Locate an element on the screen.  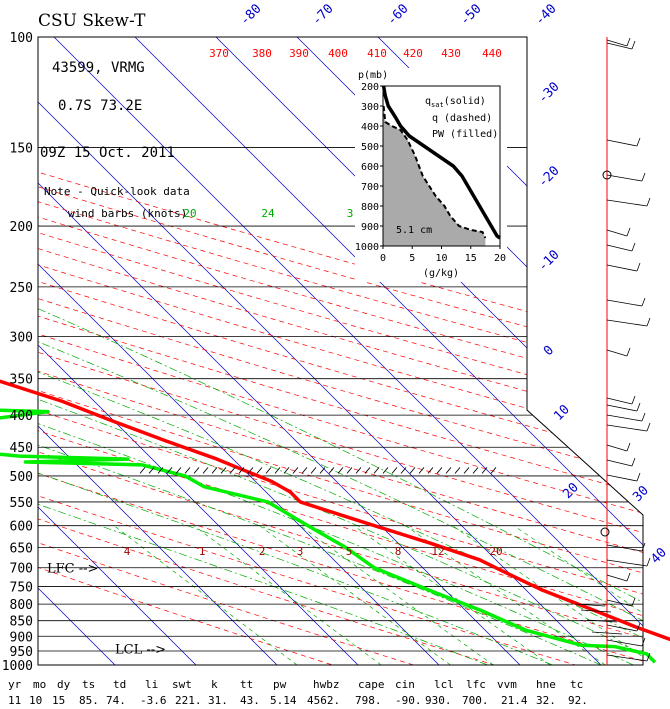
stat-value-pw: 5.14 is located at coordinates (283, 700).